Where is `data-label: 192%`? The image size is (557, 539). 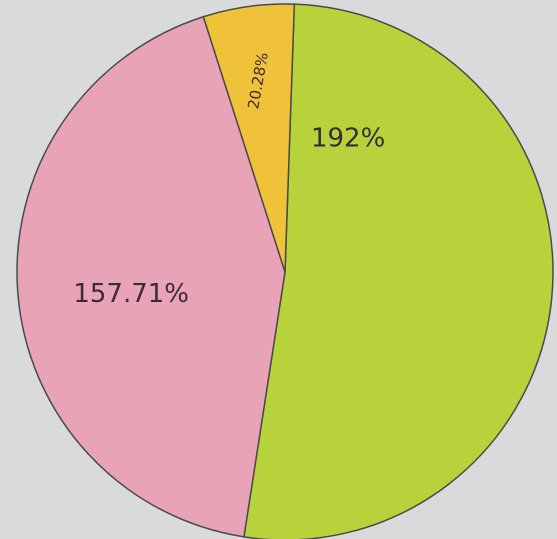 data-label: 192% is located at coordinates (348, 138).